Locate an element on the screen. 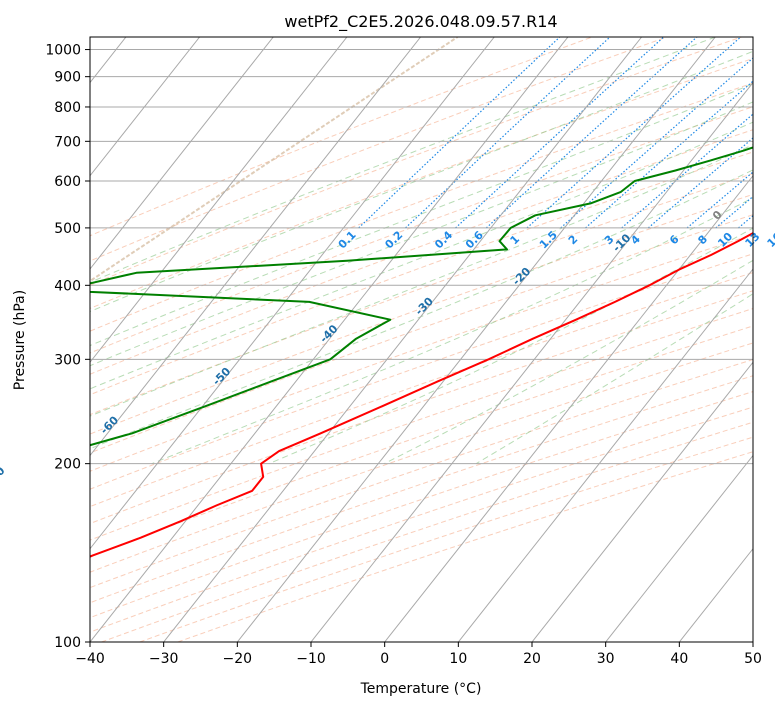 The height and width of the screenshot is (708, 775). mixing-ratio-label: 0.4 is located at coordinates (443, 239).